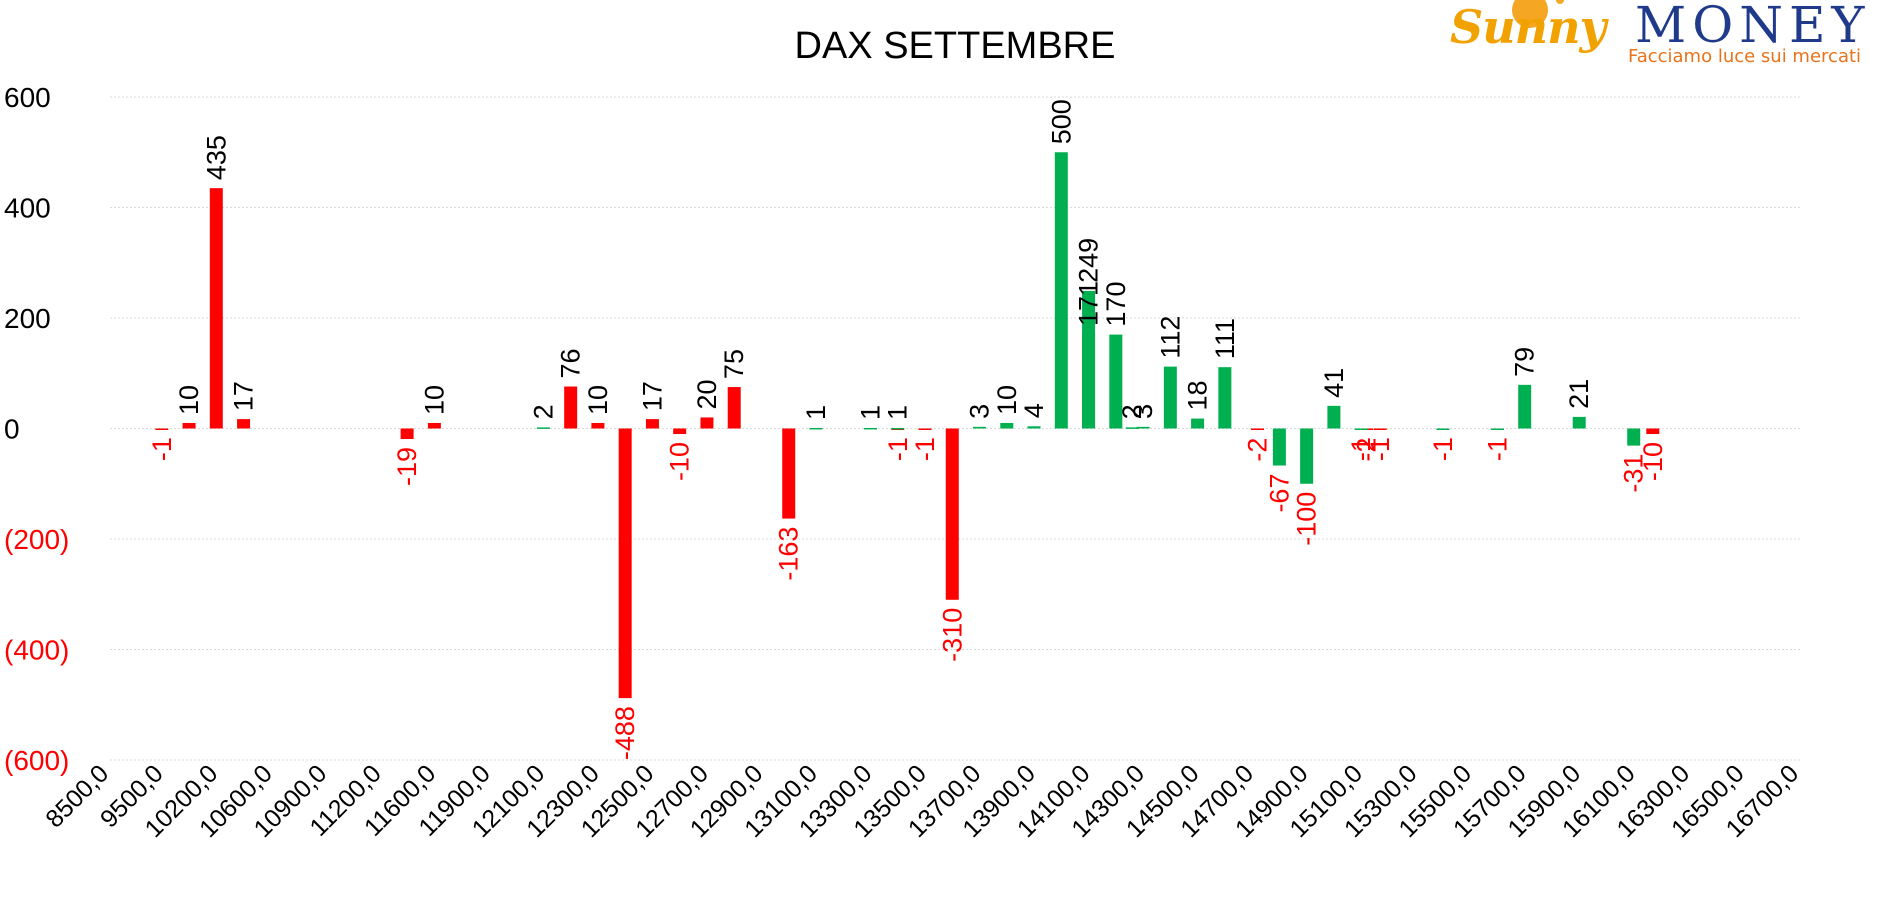  I want to click on y-tick-label: 200, so click(27, 318).